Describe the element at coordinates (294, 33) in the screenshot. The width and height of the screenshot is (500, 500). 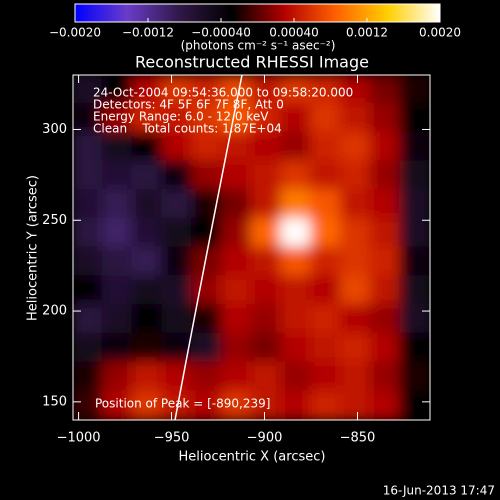
I see `colorbar-tick-label: 0.00040` at that location.